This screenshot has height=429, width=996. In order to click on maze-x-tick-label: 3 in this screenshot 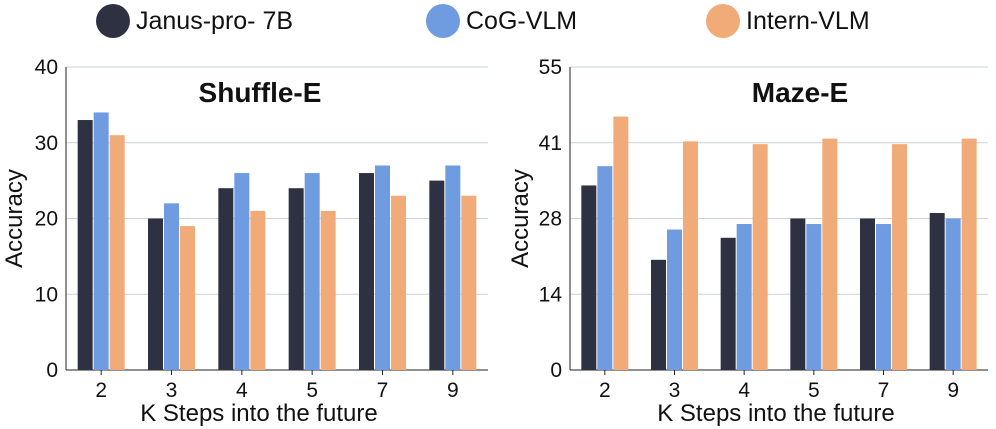, I will do `click(675, 390)`.